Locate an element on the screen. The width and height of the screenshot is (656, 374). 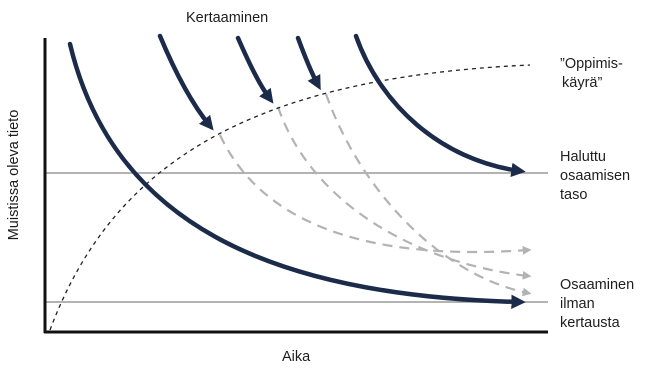
review-label: Kertaaminen is located at coordinates (227, 18).